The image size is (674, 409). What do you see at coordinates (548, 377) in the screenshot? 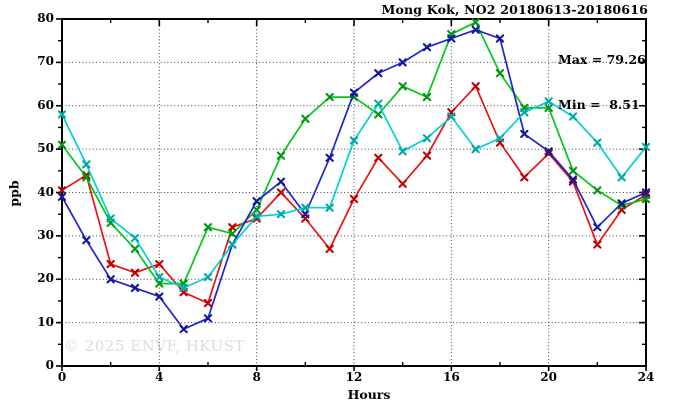
I see `x-tick-label: 20` at bounding box center [548, 377].